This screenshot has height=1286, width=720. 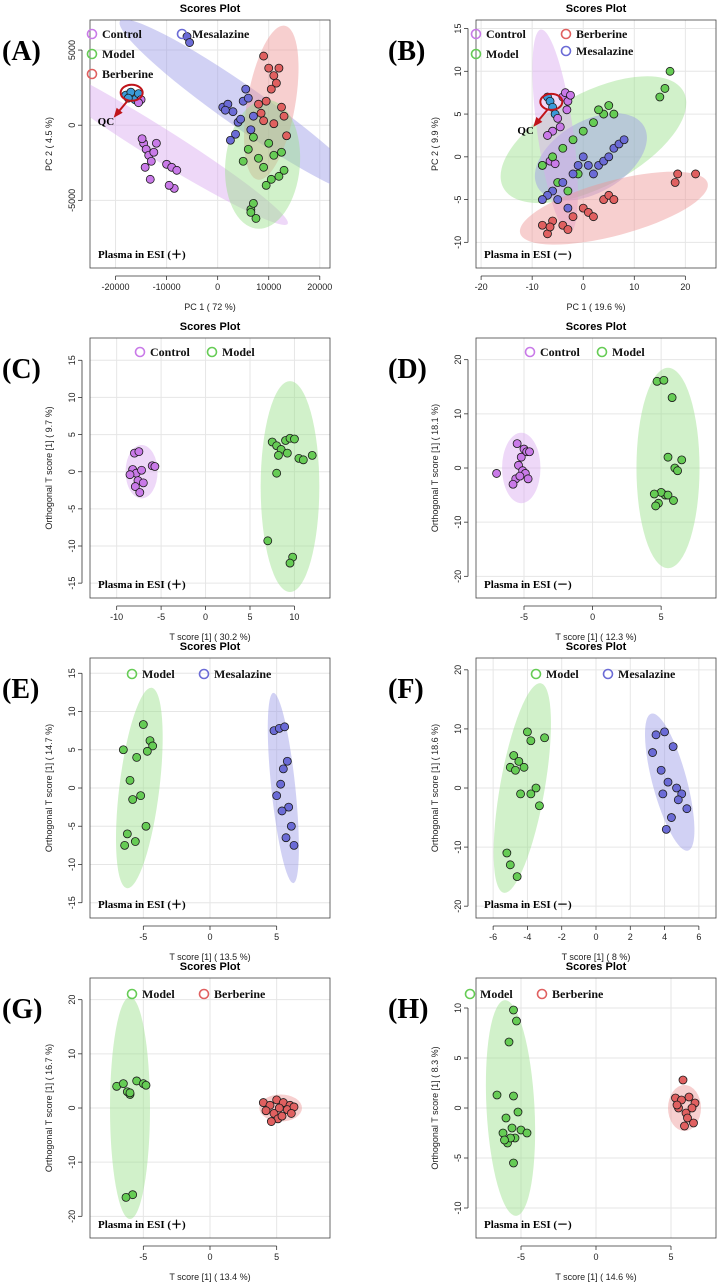 I want to click on legend-marker-model, so click(x=132, y=994).